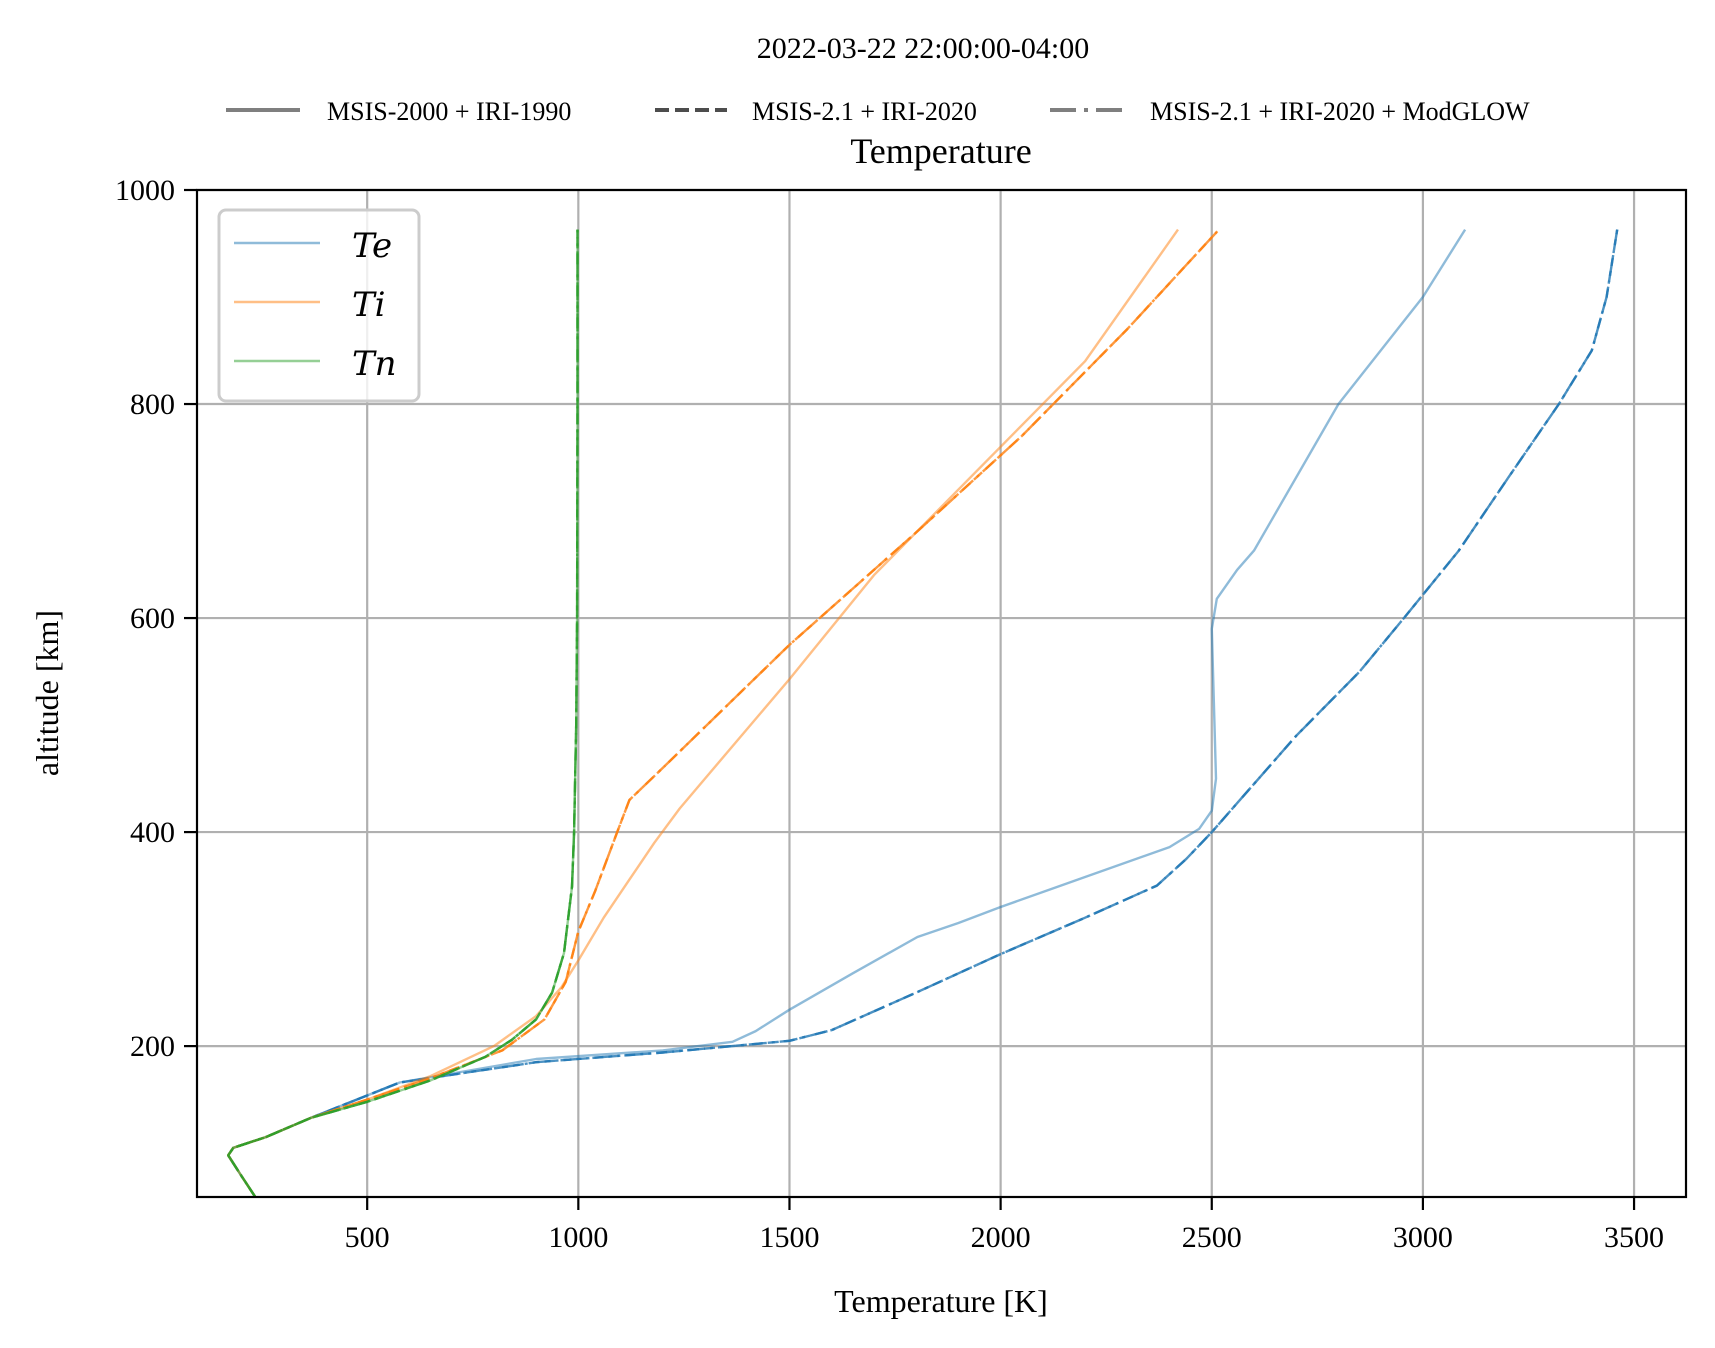  Describe the element at coordinates (449, 111) in the screenshot. I see `legend-label-msis2000-iri1990: MSIS-2000 + IRI-1990` at that location.